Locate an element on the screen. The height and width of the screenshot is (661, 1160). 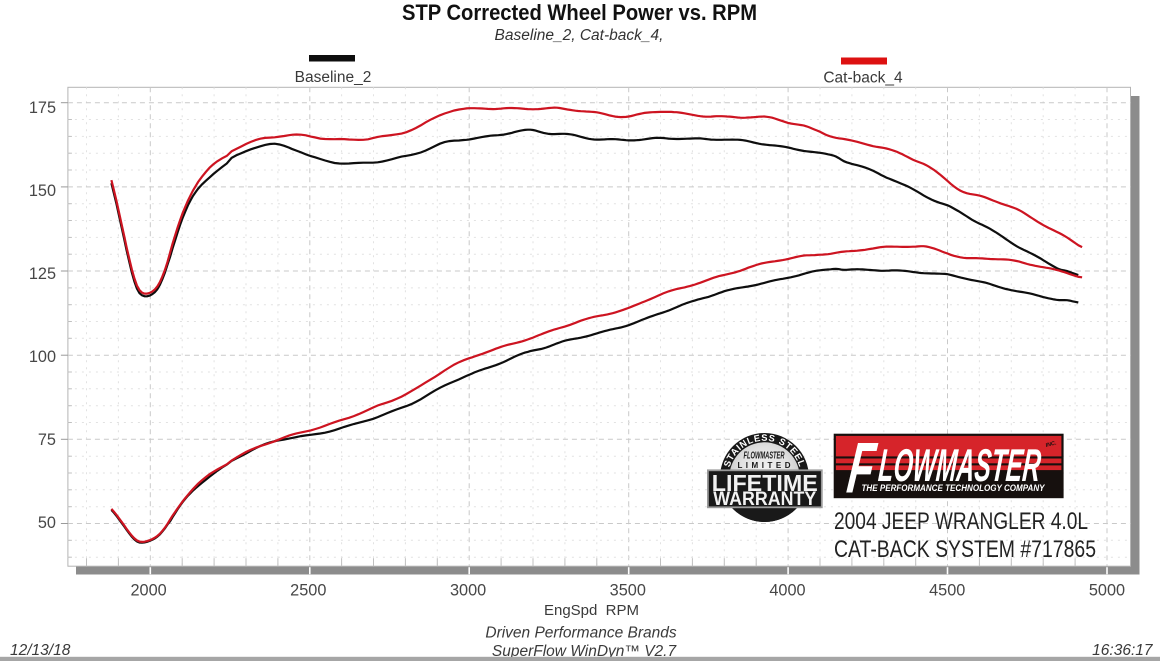
svg-text: SuperFlow WinDyn™ V2.7 is located at coordinates (585, 651).